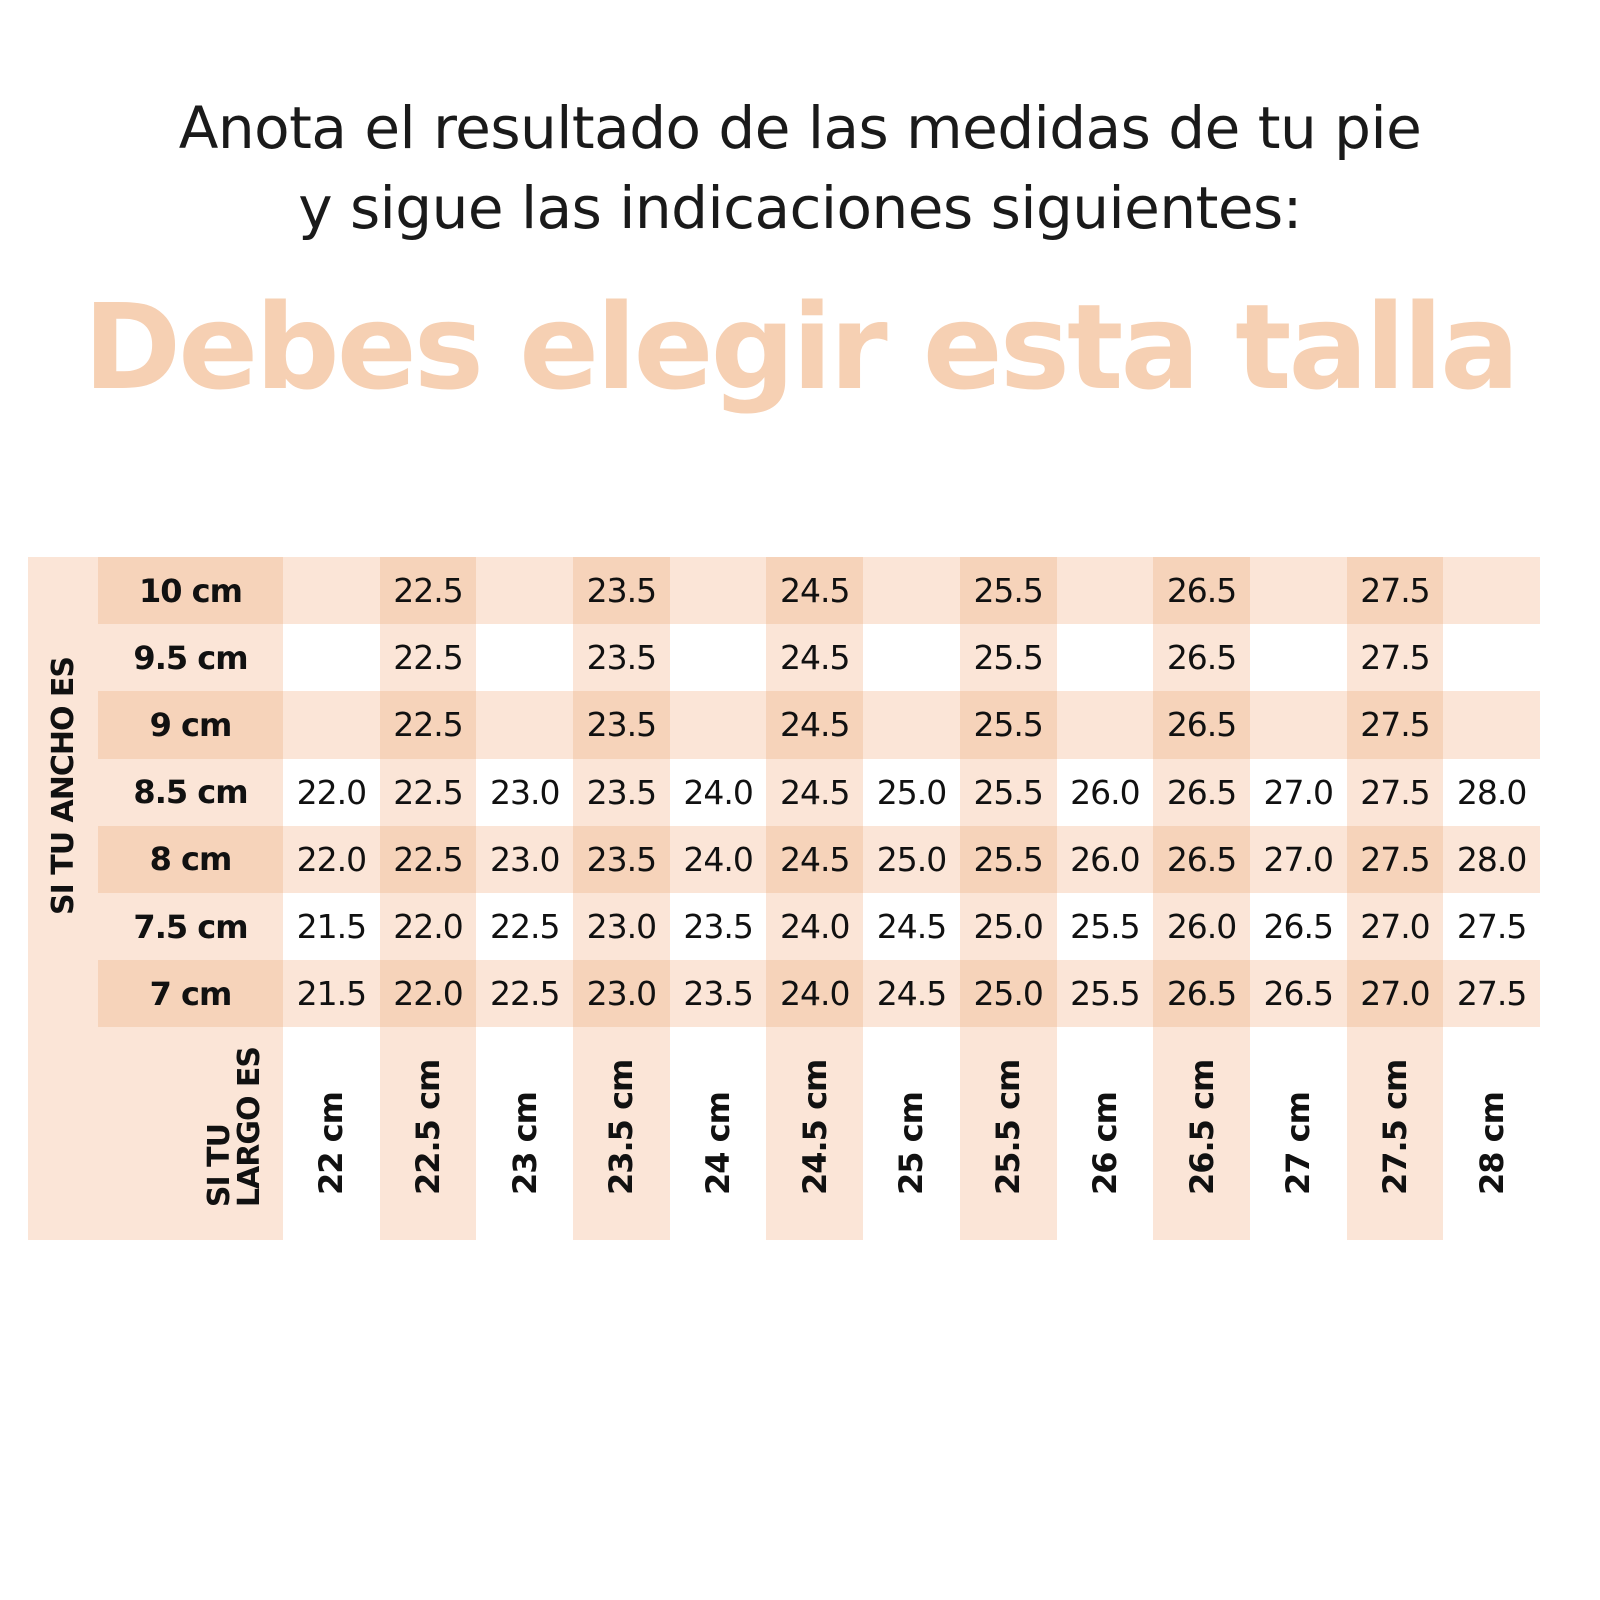 This screenshot has height=1600, width=1600. I want to click on row-header-width: 7 cm, so click(190, 994).